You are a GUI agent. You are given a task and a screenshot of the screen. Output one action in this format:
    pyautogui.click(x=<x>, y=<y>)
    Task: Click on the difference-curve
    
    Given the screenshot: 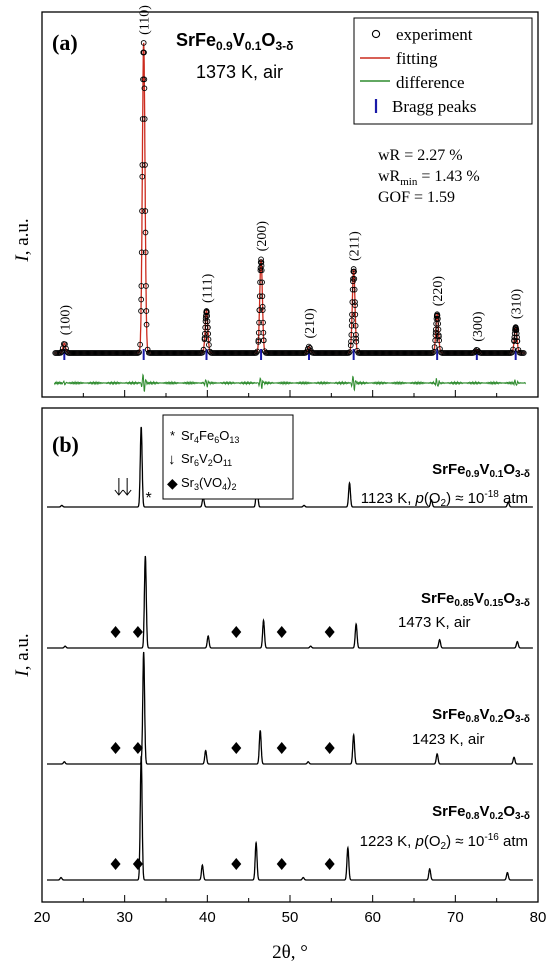 What is the action you would take?
    pyautogui.click(x=290, y=382)
    